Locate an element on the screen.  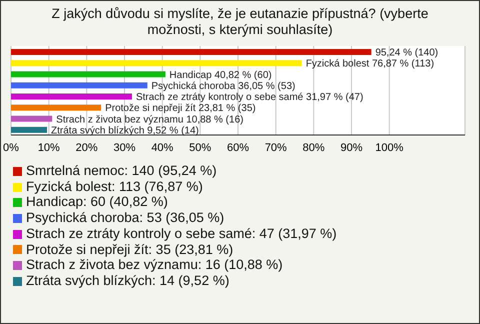
x-tick-label: 10% is located at coordinates (49, 148).